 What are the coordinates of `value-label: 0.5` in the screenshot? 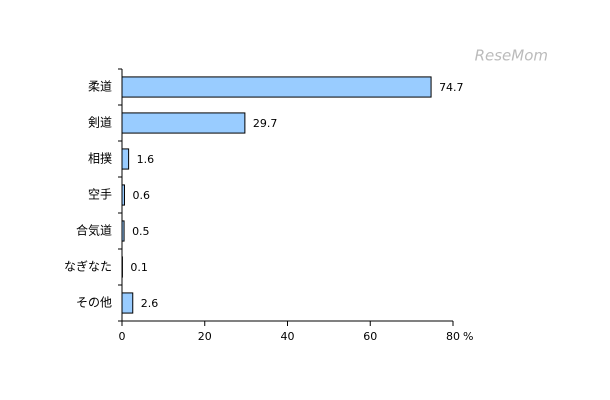 It's located at (141, 231).